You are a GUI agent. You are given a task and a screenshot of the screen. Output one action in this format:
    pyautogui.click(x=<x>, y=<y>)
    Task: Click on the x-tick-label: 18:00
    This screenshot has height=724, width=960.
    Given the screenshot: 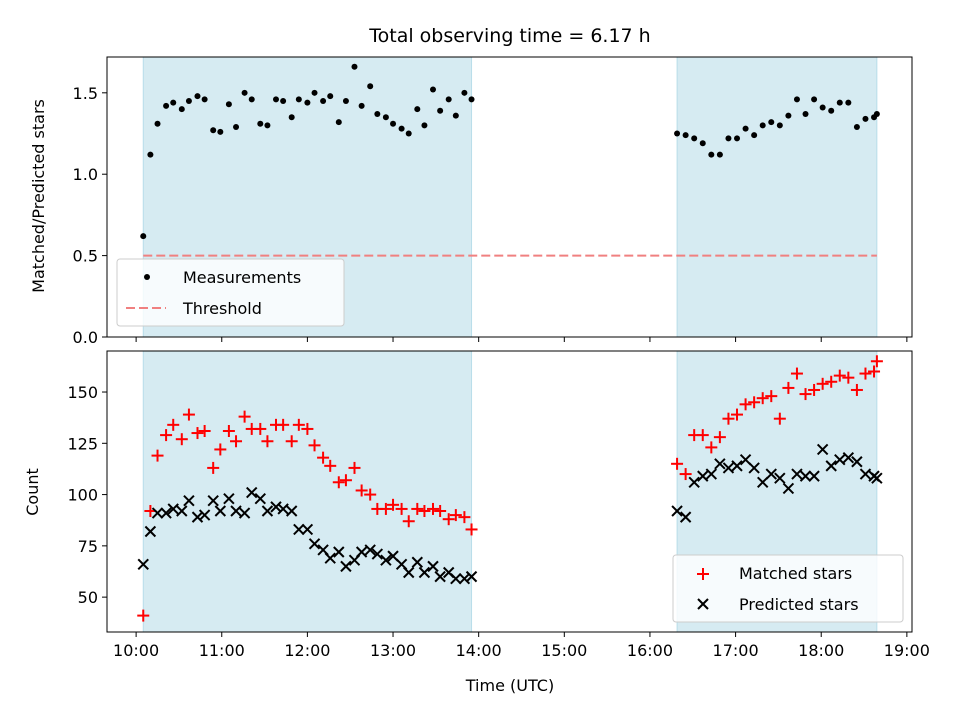 What is the action you would take?
    pyautogui.click(x=821, y=650)
    